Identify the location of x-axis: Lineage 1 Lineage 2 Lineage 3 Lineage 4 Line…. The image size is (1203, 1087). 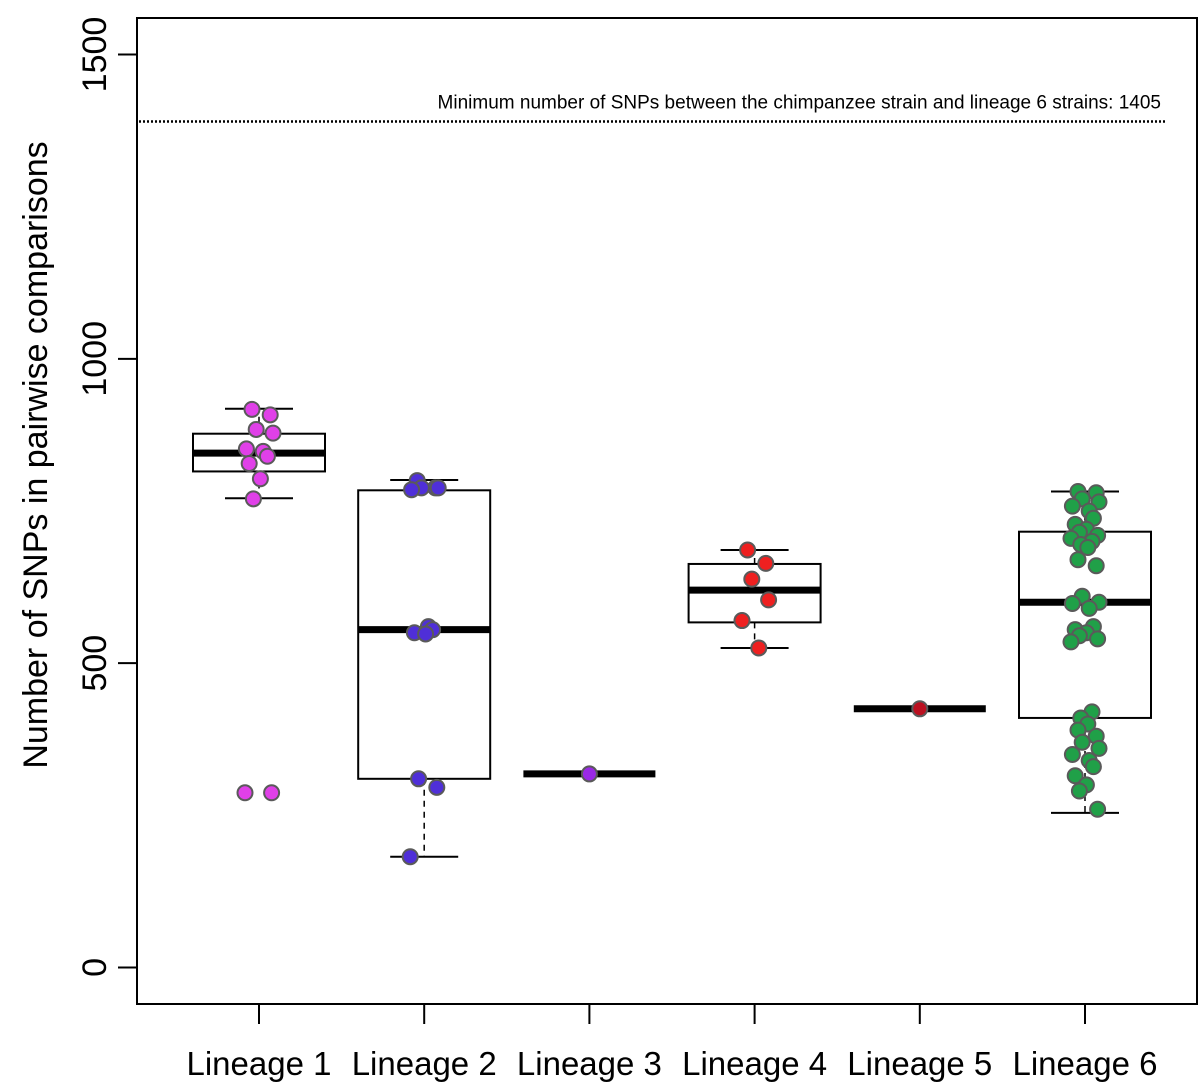
(672, 1043).